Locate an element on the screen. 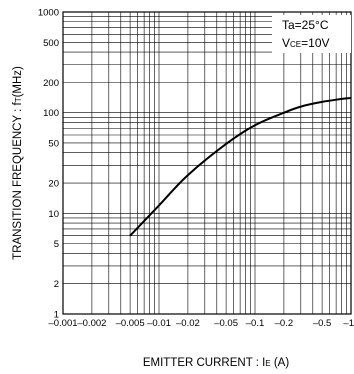  y-axis-label: TRANSITION FREQUENCY : fT(MHz) is located at coordinates (18, 163).